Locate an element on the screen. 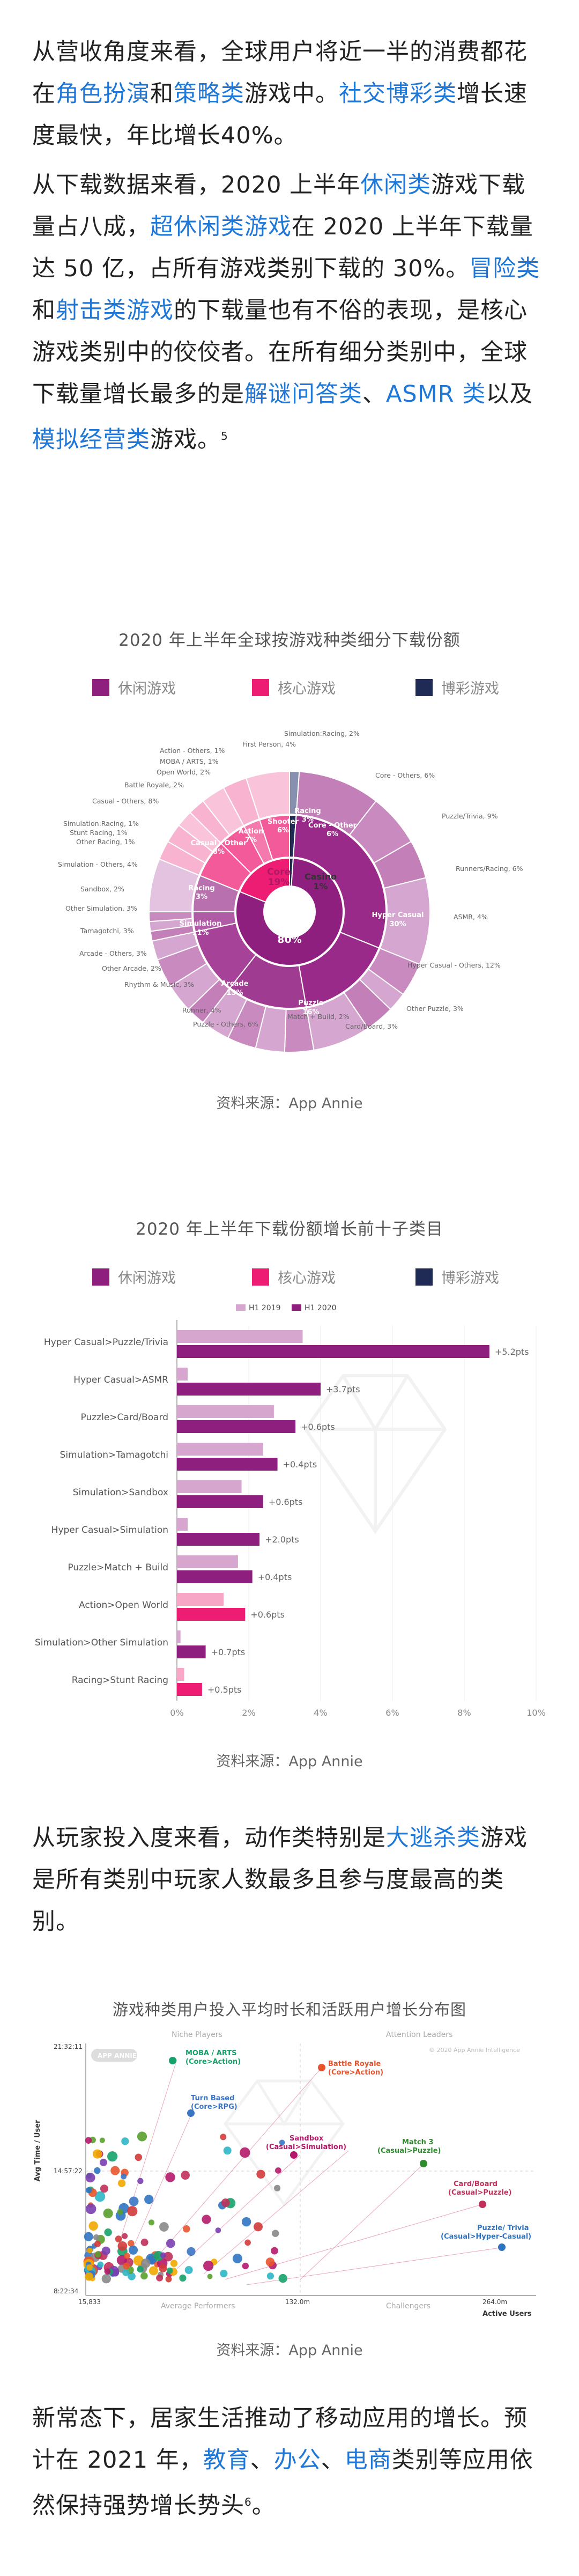  footnote-ref: 6 is located at coordinates (248, 2502).